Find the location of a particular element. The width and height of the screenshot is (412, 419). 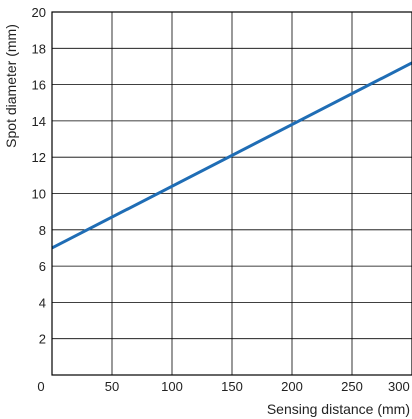

y-tick-label: 10 is located at coordinates (39, 194).